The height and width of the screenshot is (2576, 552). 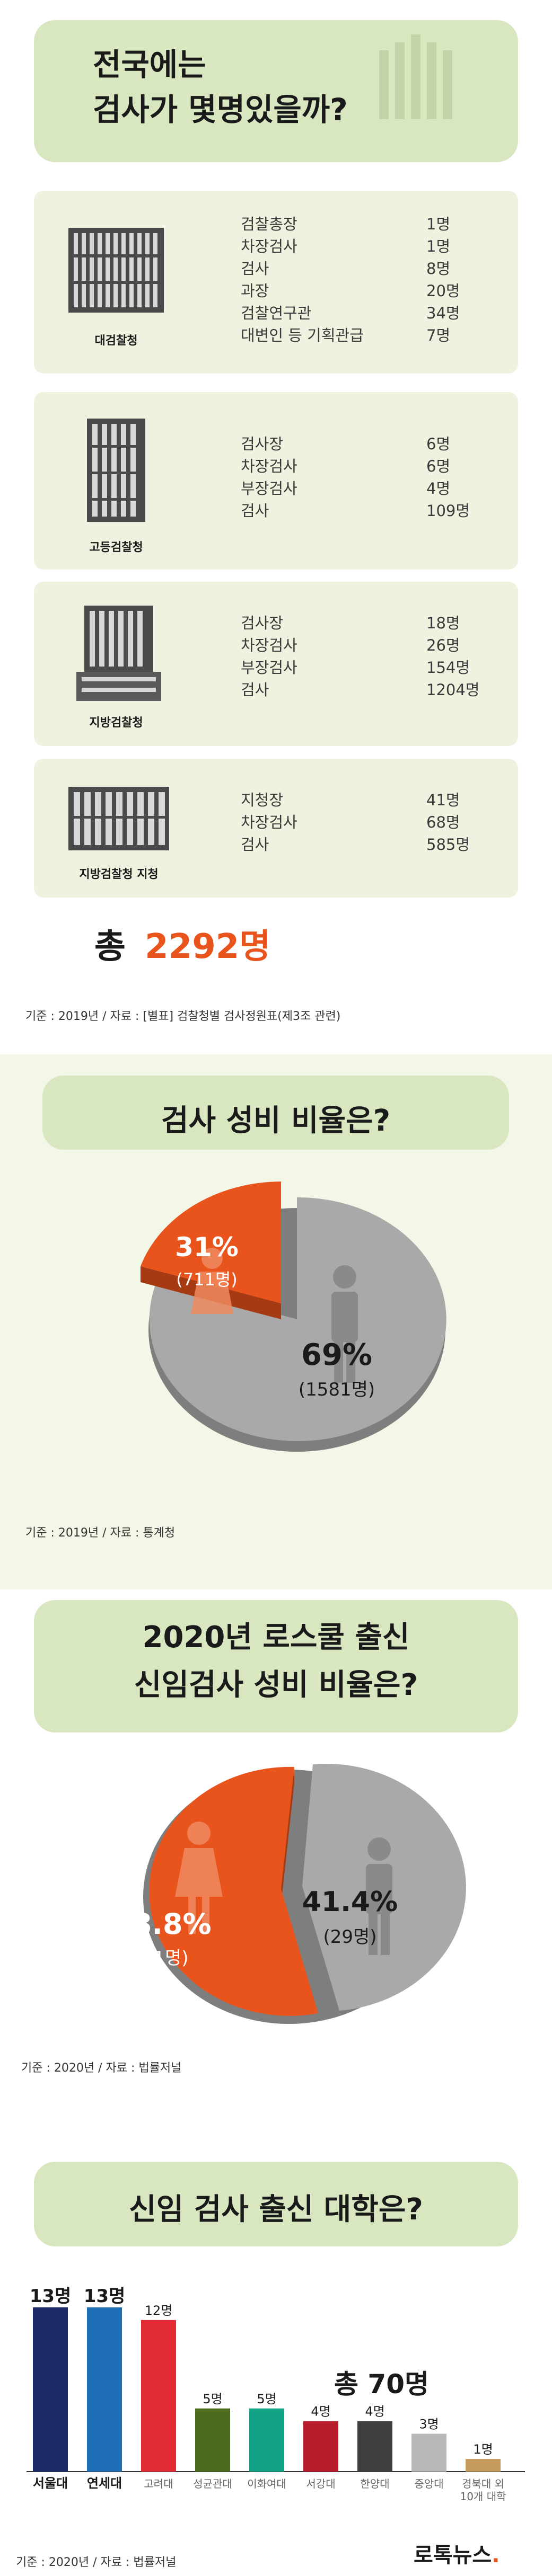 I want to click on high-prosecutors-office-icon, so click(x=116, y=470).